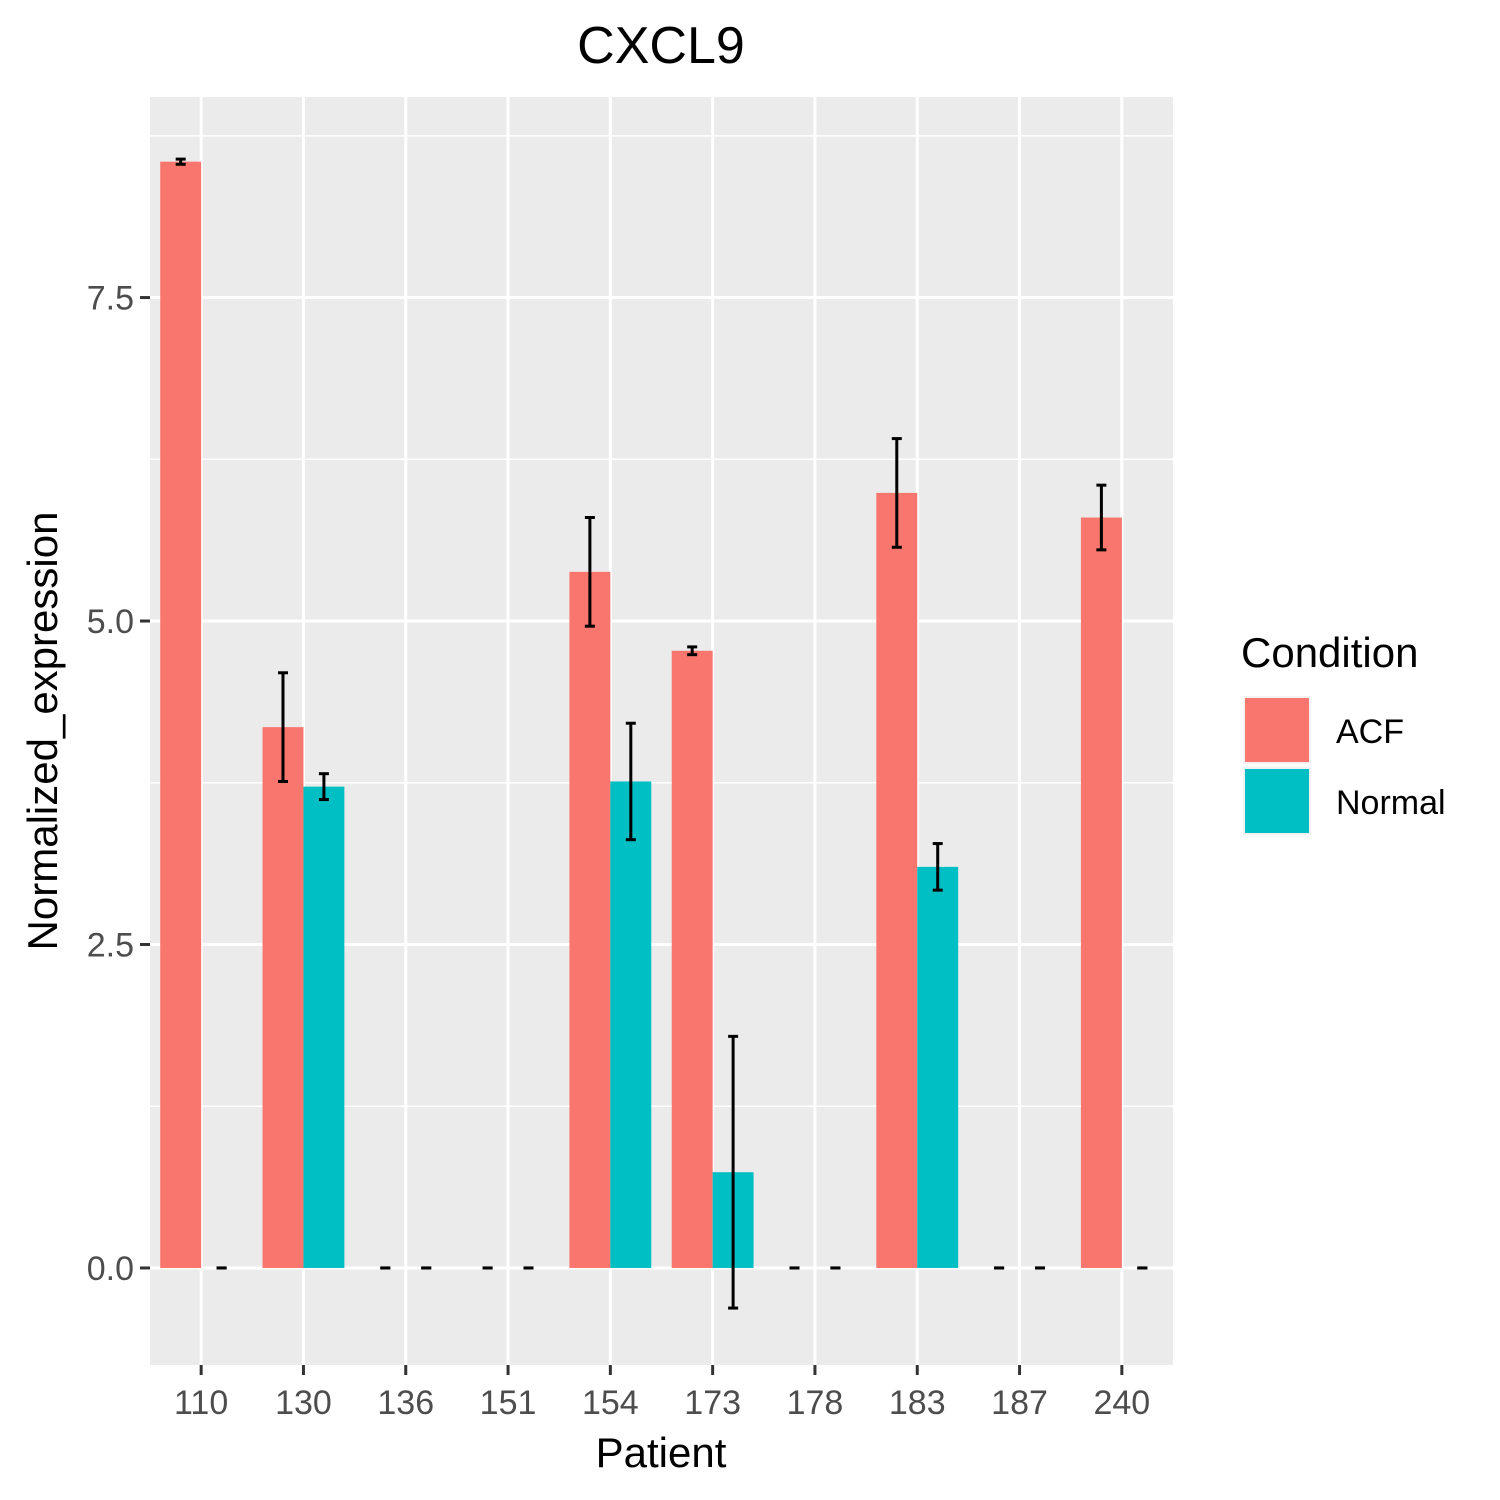  I want to click on x-tick-label: 154, so click(610, 1403).